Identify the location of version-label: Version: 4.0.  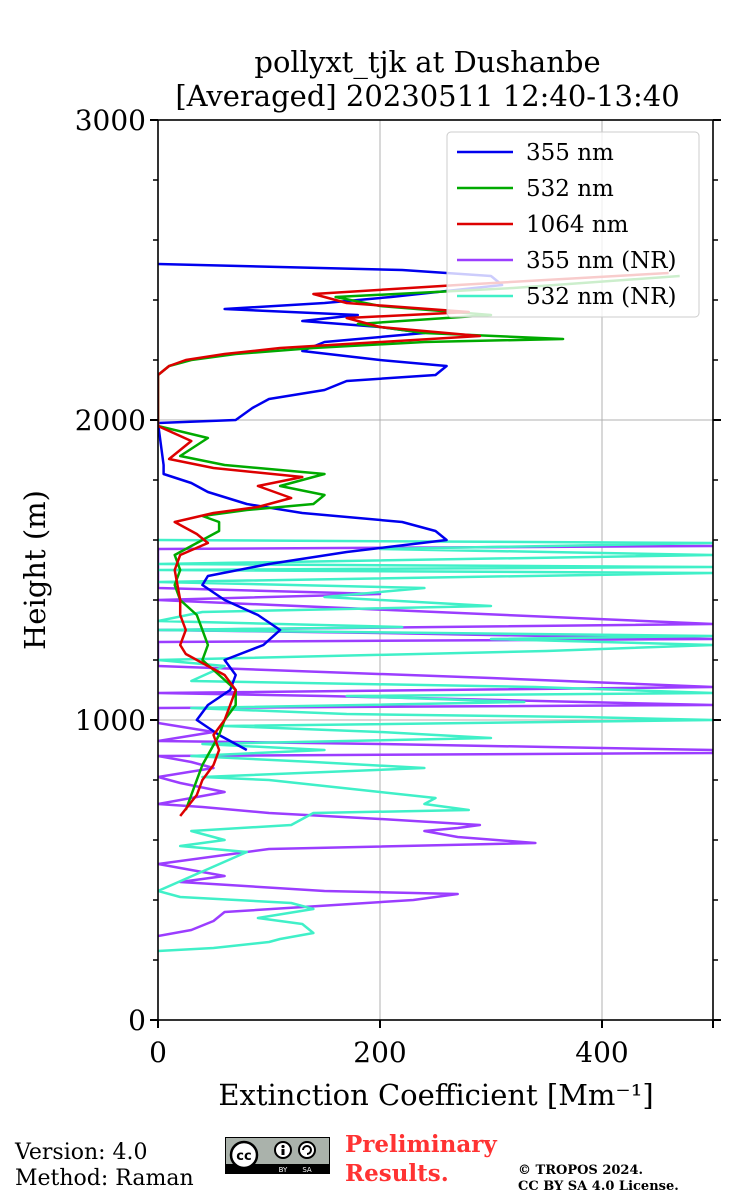
(81, 1152).